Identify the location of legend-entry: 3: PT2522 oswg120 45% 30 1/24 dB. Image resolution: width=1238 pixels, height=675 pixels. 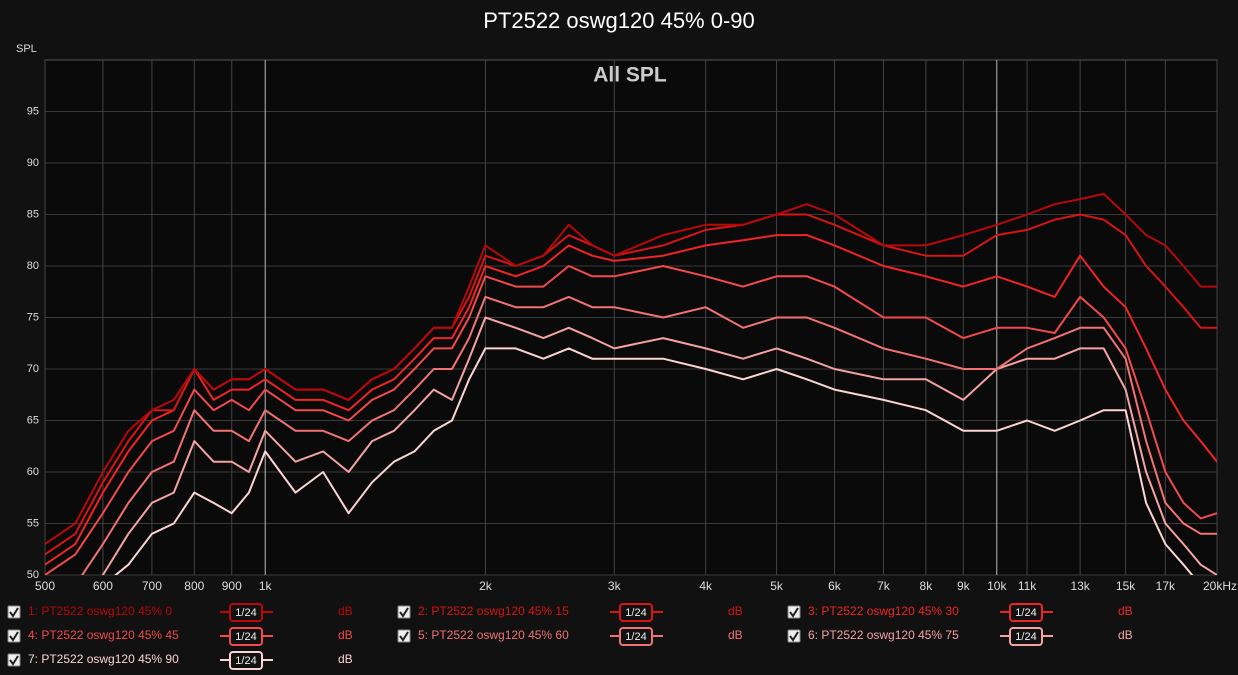
(960, 612).